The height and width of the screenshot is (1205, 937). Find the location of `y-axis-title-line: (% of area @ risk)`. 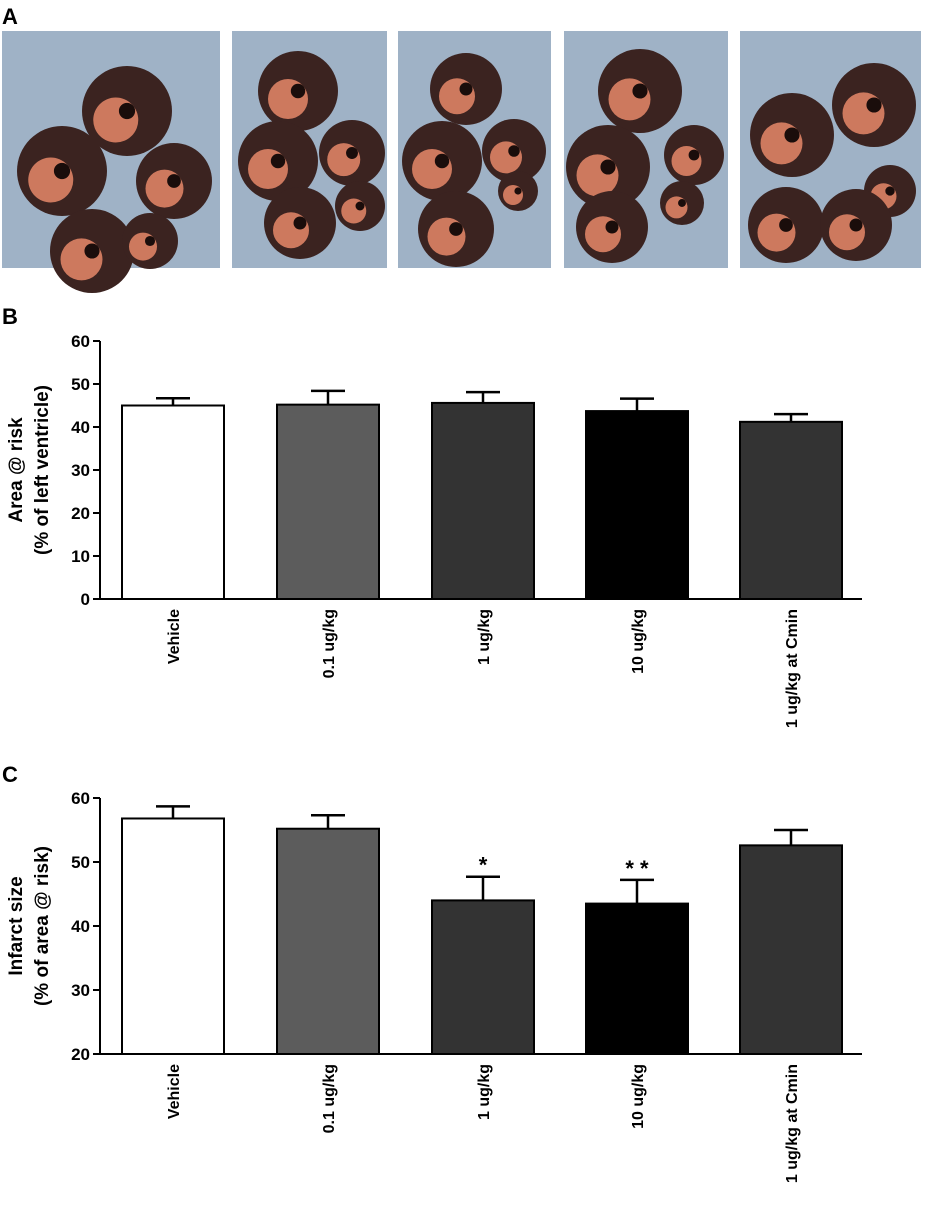

y-axis-title-line: (% of area @ risk) is located at coordinates (42, 926).